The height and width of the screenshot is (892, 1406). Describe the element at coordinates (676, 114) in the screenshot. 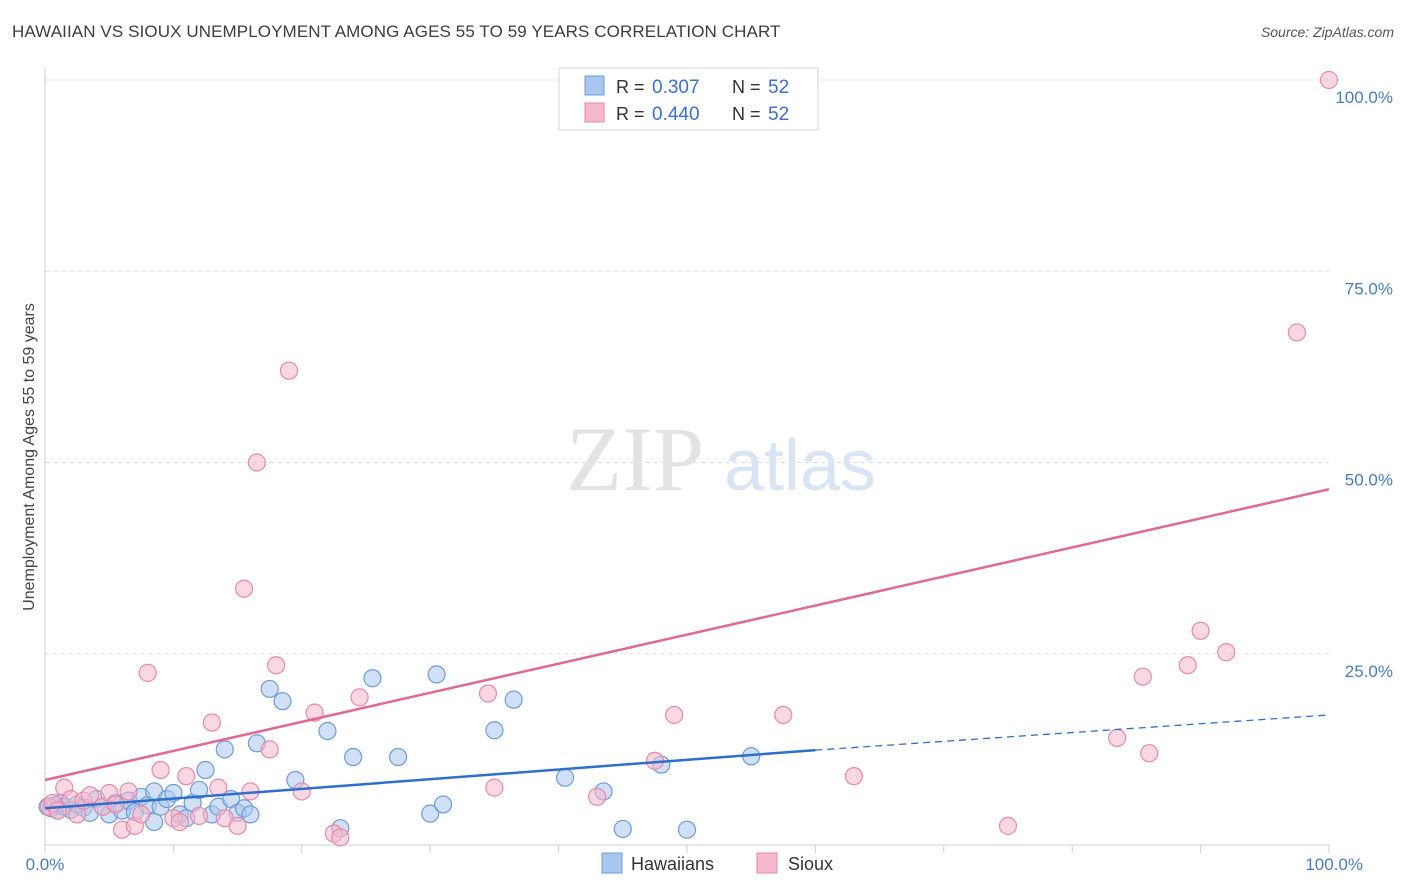

I see `legend-sioux-r-value: 0.440` at that location.